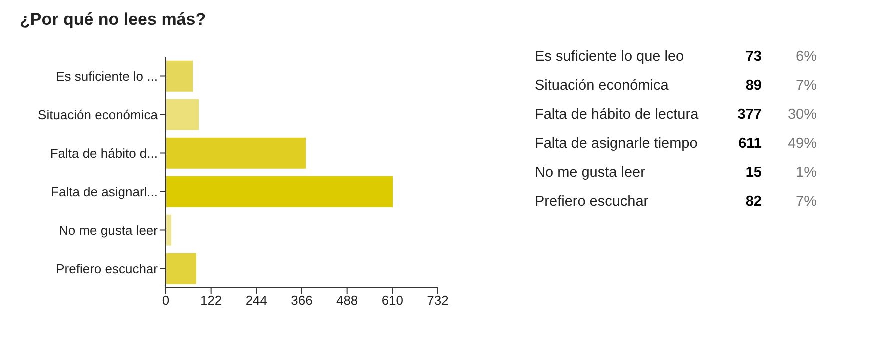 This screenshot has height=344, width=887. Describe the element at coordinates (753, 172) in the screenshot. I see `data-label: 15` at that location.